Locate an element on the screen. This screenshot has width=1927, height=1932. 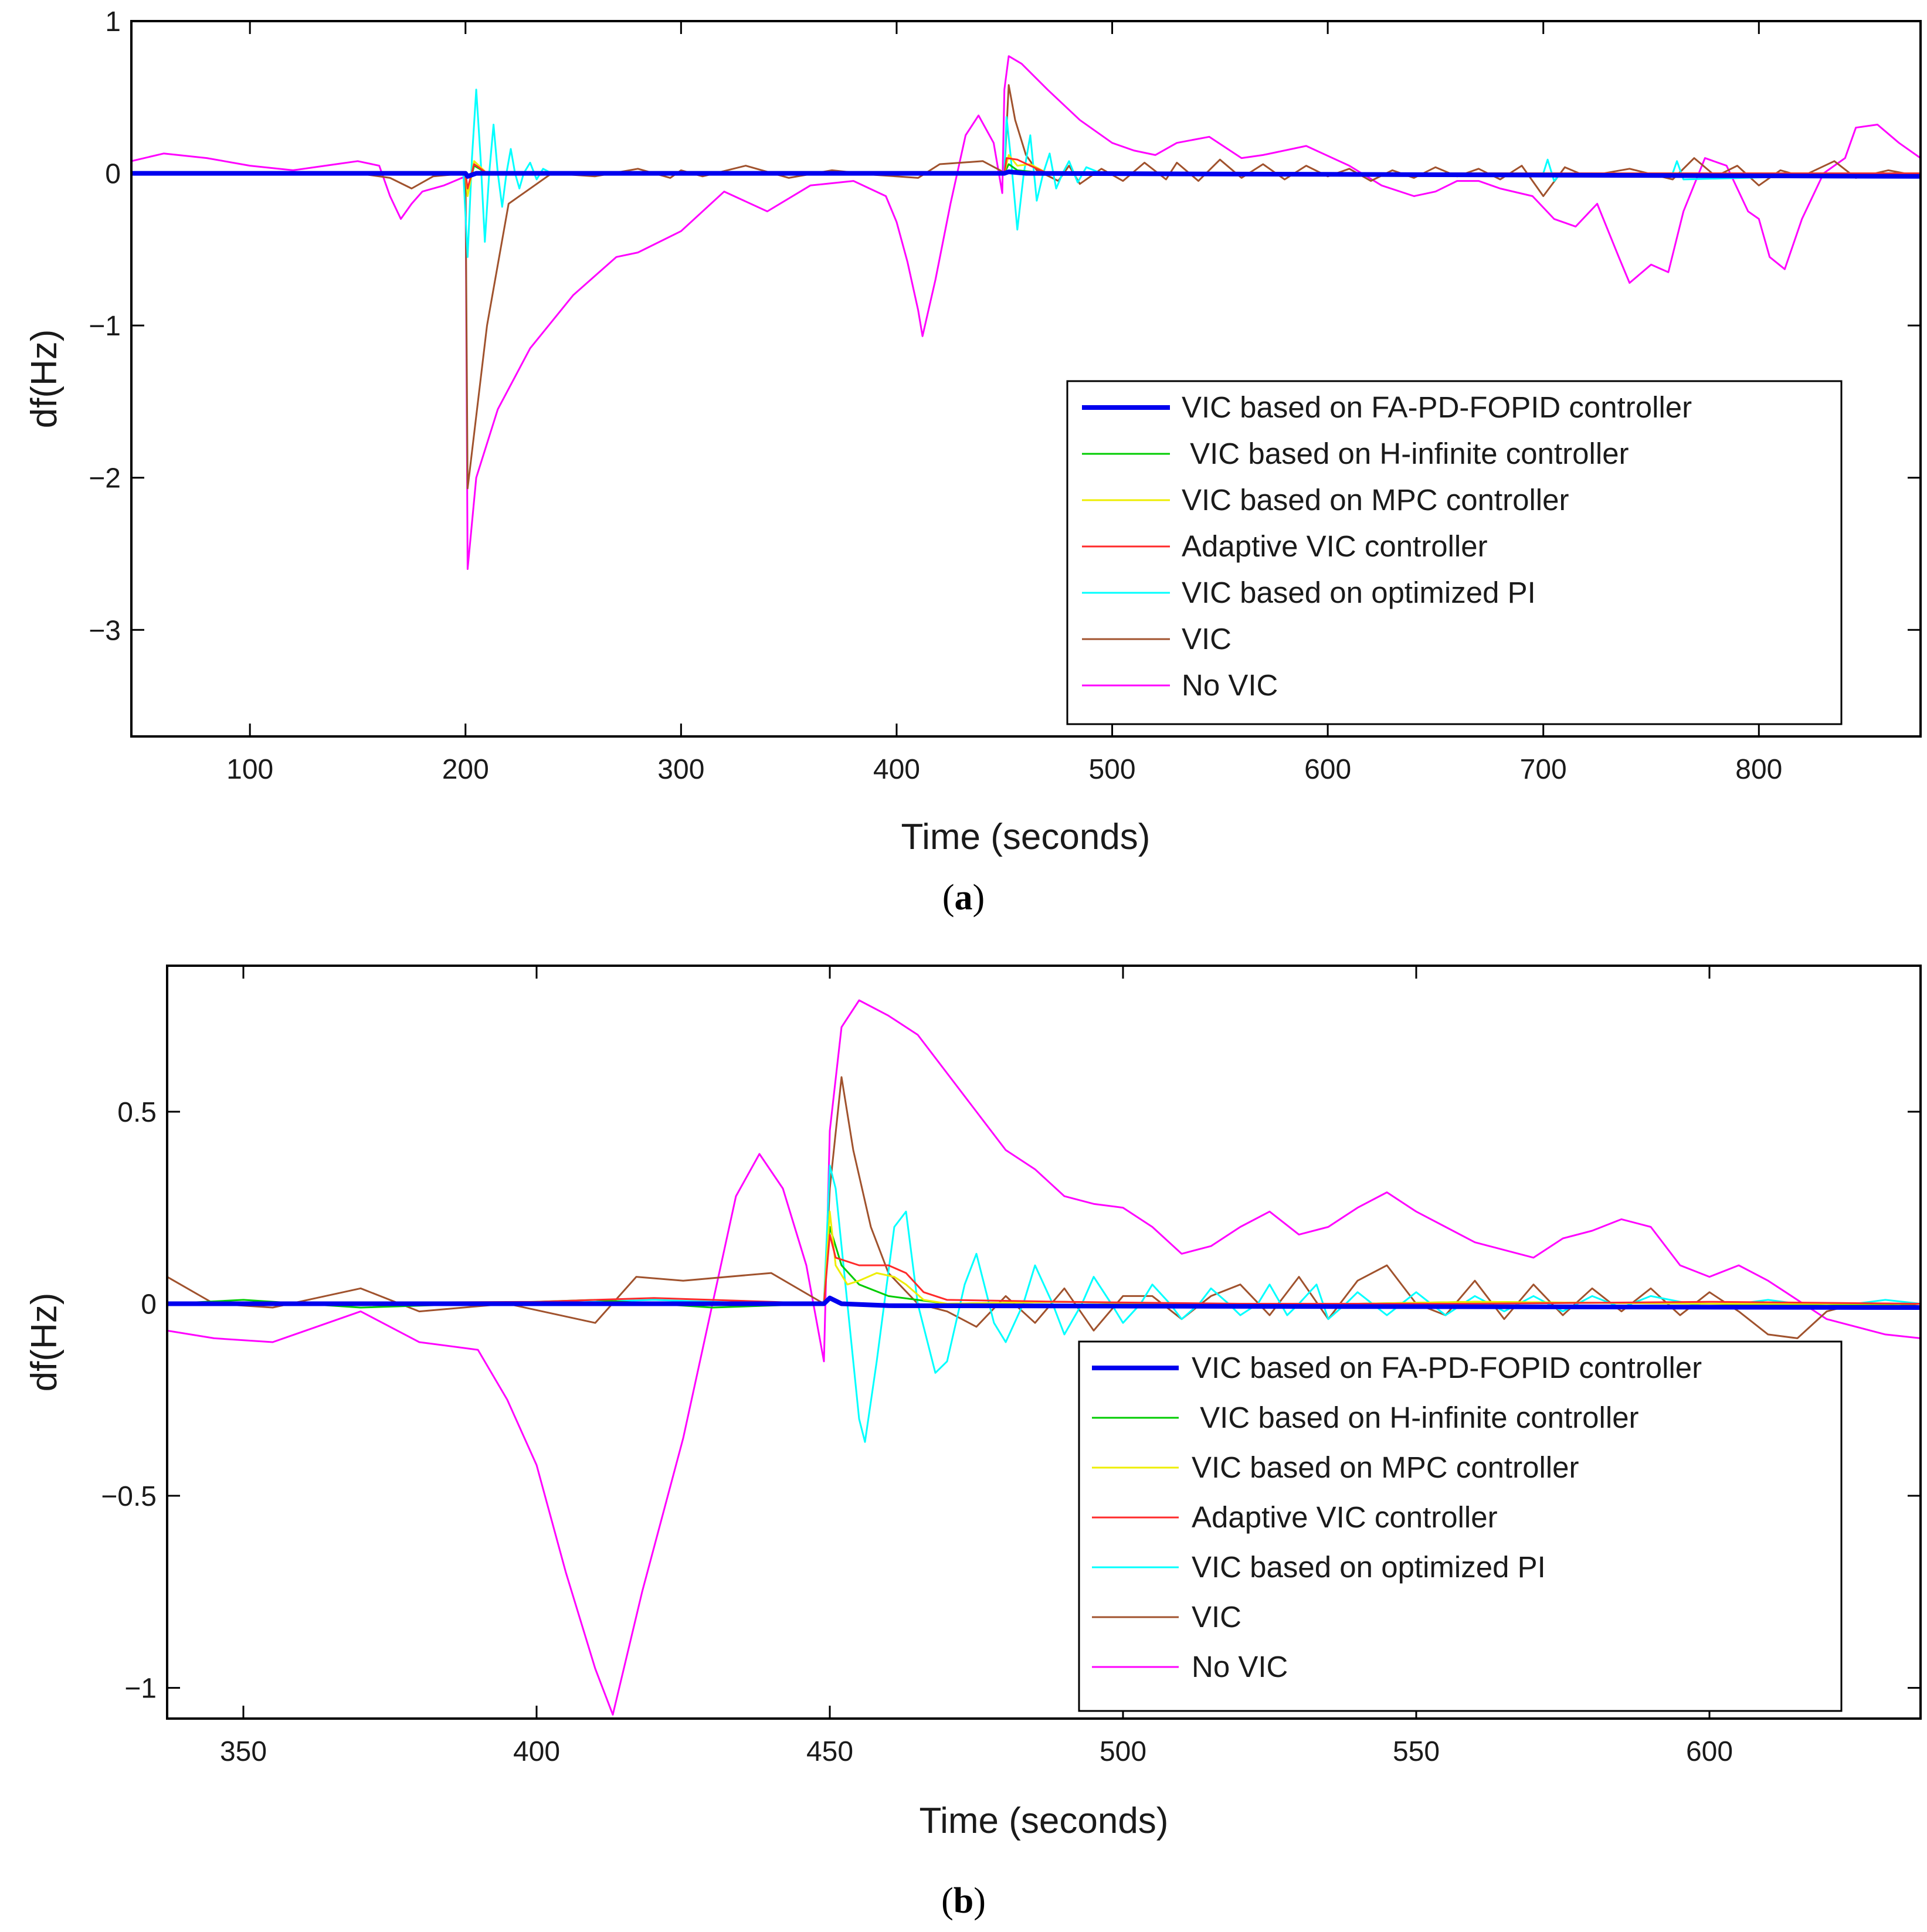
chart-a-xtick-label: 100 is located at coordinates (249, 769).